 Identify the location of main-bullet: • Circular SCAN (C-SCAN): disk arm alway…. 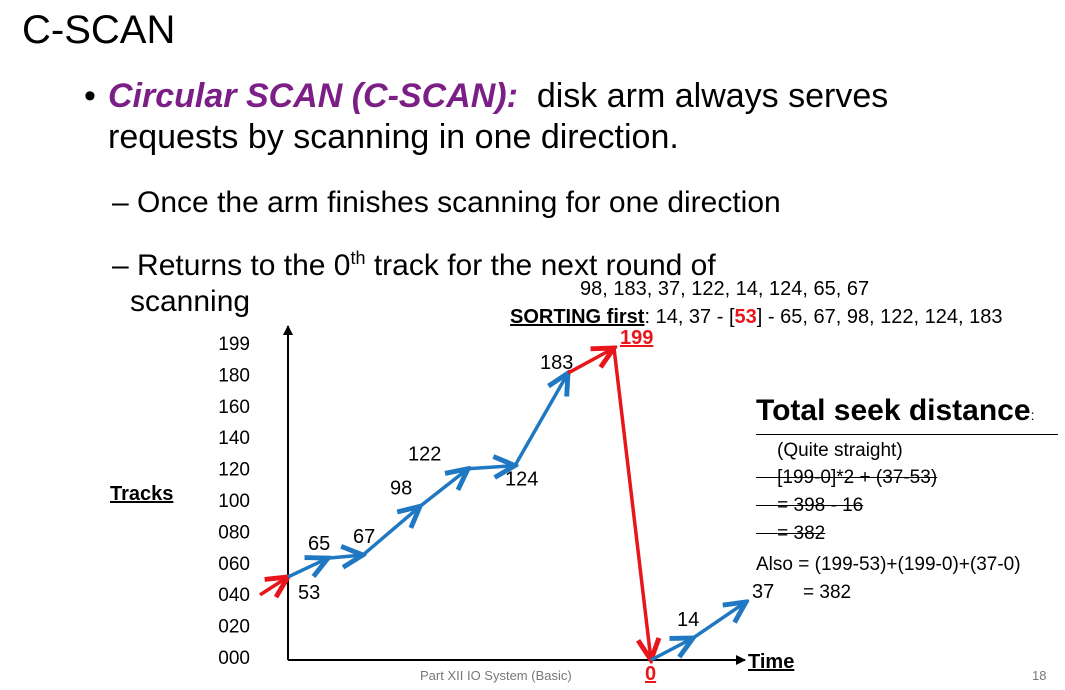
(486, 117).